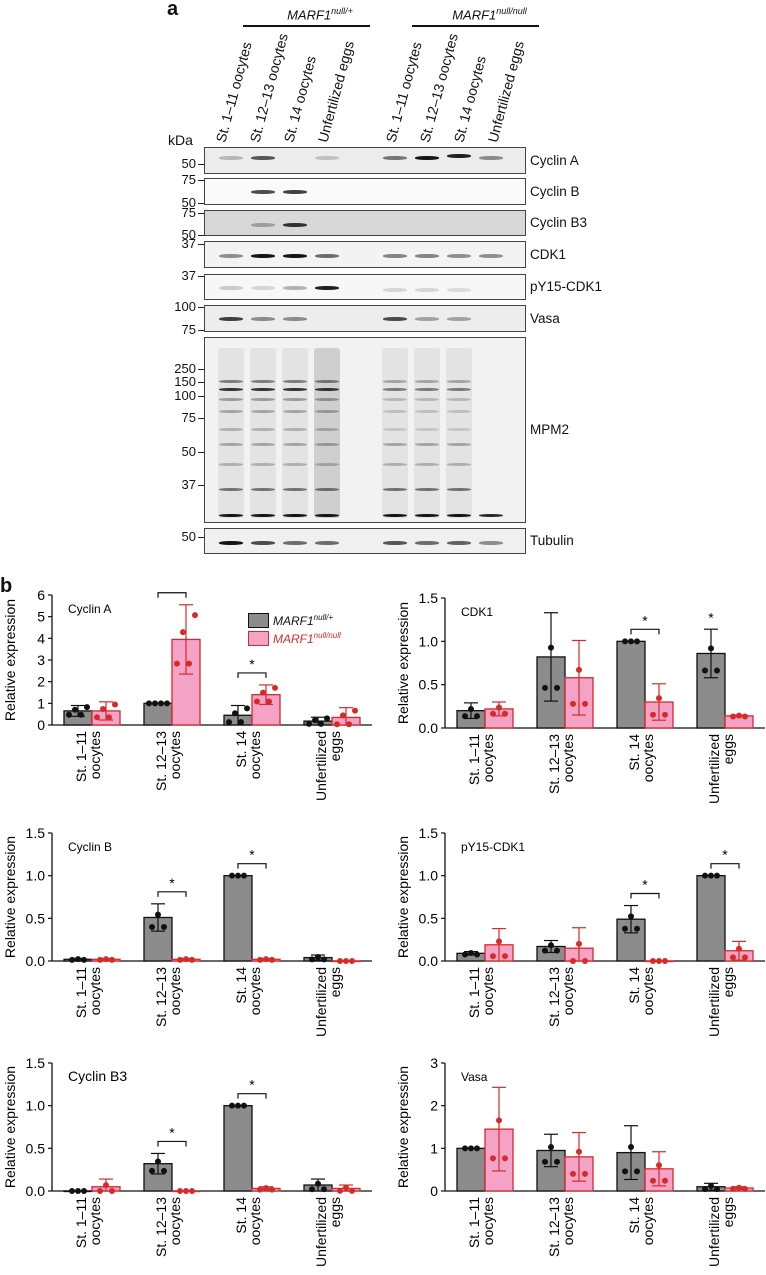  What do you see at coordinates (365, 430) in the screenshot?
I see `blot-mpm2` at bounding box center [365, 430].